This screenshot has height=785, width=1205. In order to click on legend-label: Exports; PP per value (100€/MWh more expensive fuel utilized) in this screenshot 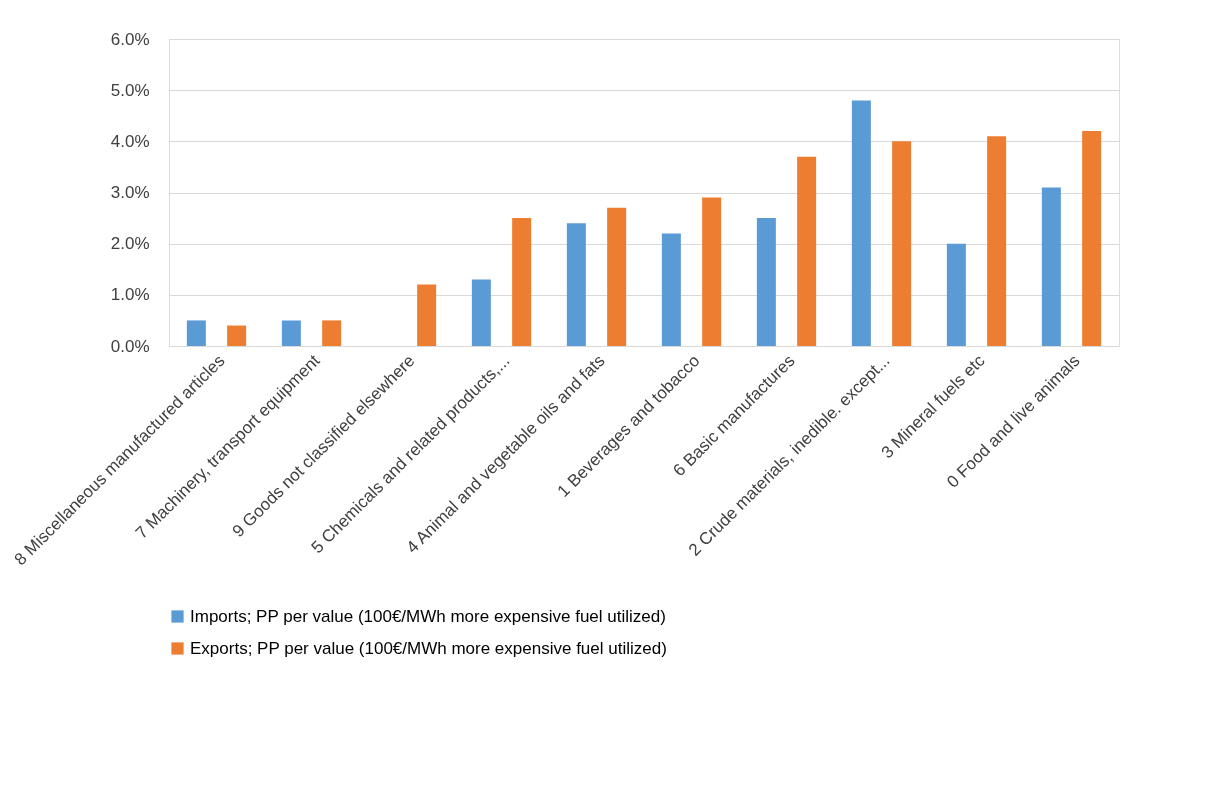, I will do `click(428, 648)`.